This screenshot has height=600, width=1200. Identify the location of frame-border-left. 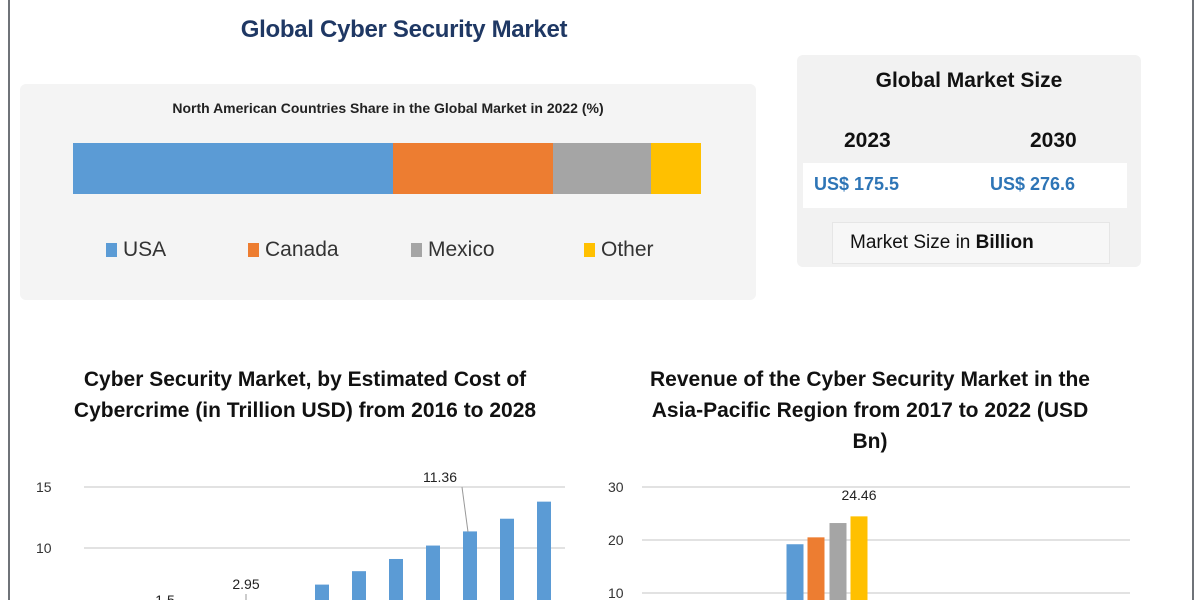
(9, 300).